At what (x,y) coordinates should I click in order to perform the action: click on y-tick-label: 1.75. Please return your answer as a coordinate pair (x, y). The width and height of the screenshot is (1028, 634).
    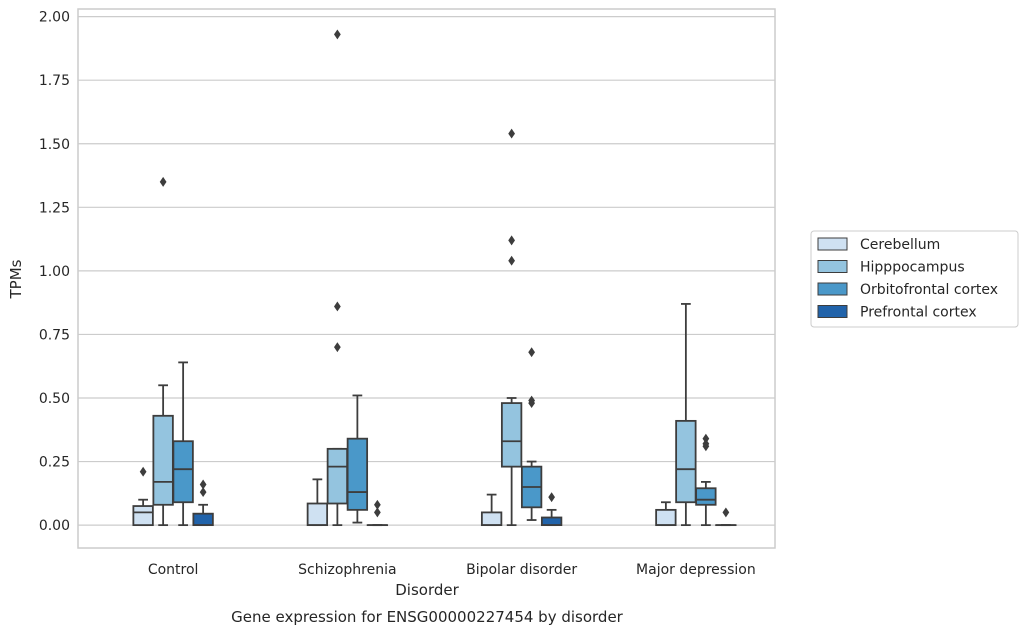
    Looking at the image, I should click on (54, 81).